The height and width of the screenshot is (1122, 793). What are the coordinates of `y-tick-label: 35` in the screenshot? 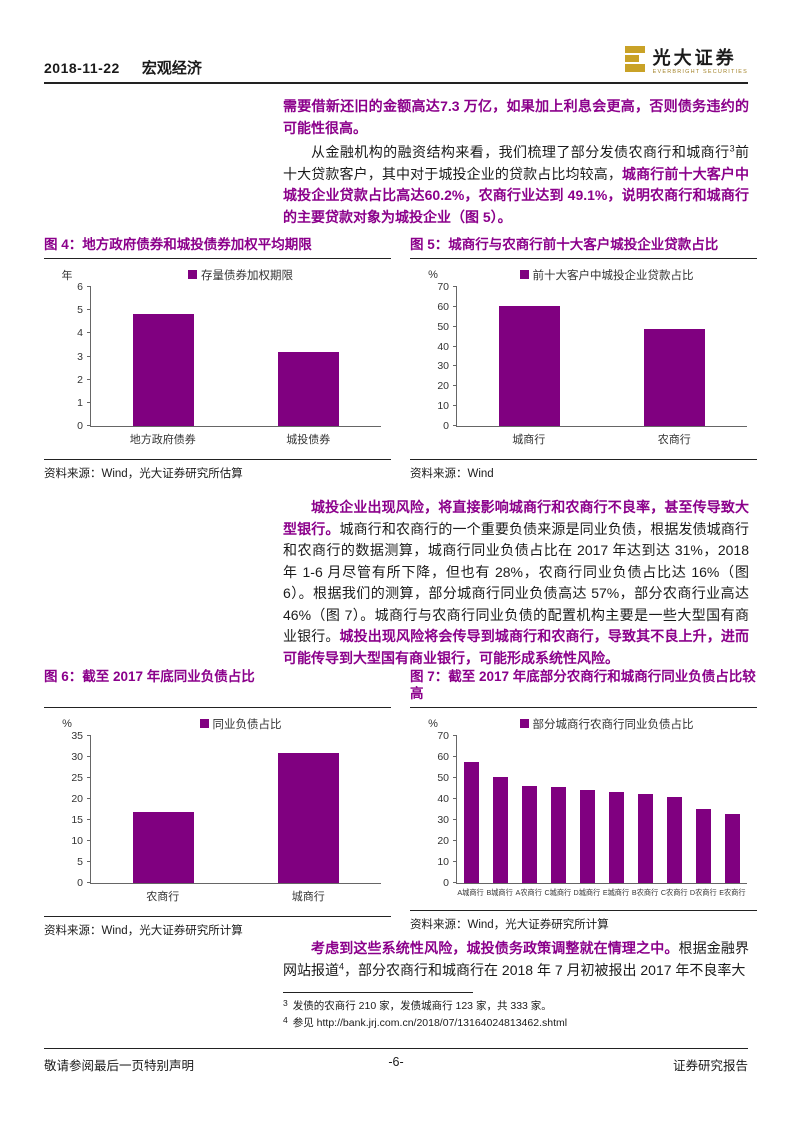 It's located at (77, 736).